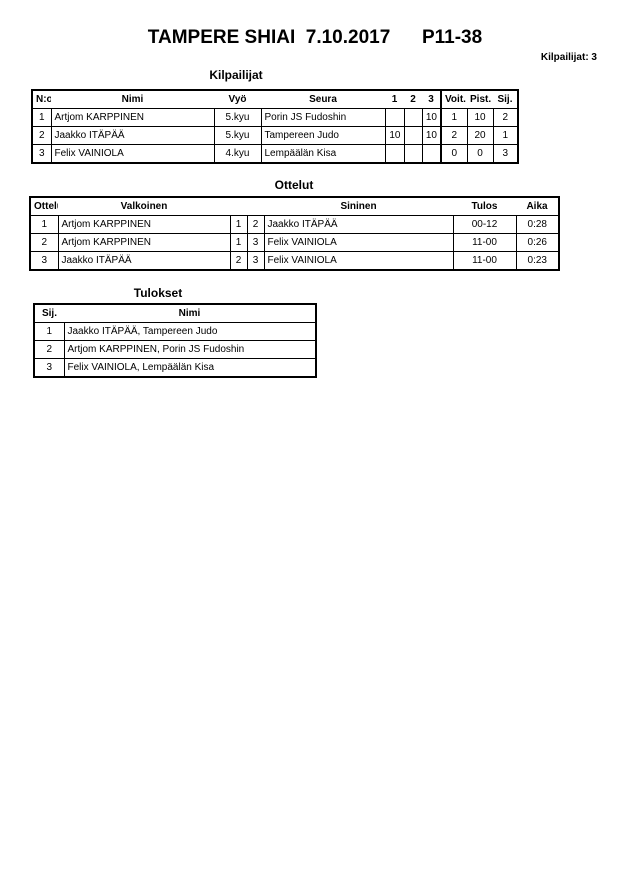 The height and width of the screenshot is (891, 630). What do you see at coordinates (323, 99) in the screenshot?
I see `column-header: Seura` at bounding box center [323, 99].